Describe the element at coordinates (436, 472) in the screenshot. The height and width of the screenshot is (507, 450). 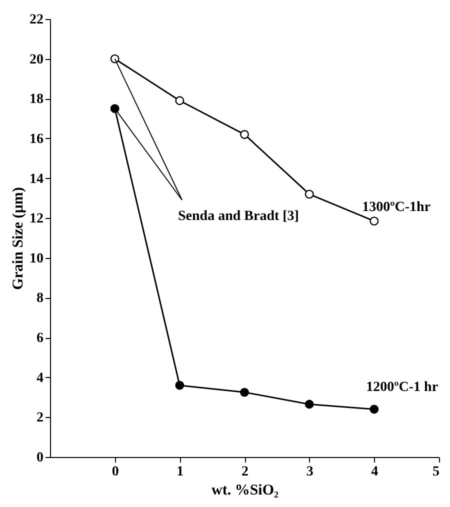
I see `x-tick-label: 5` at that location.